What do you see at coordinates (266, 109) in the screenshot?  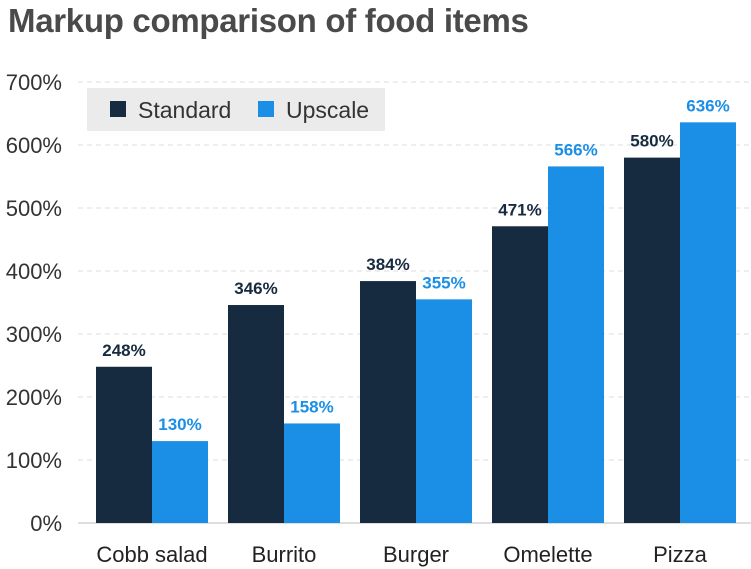 I see `legend-swatch-upscale` at bounding box center [266, 109].